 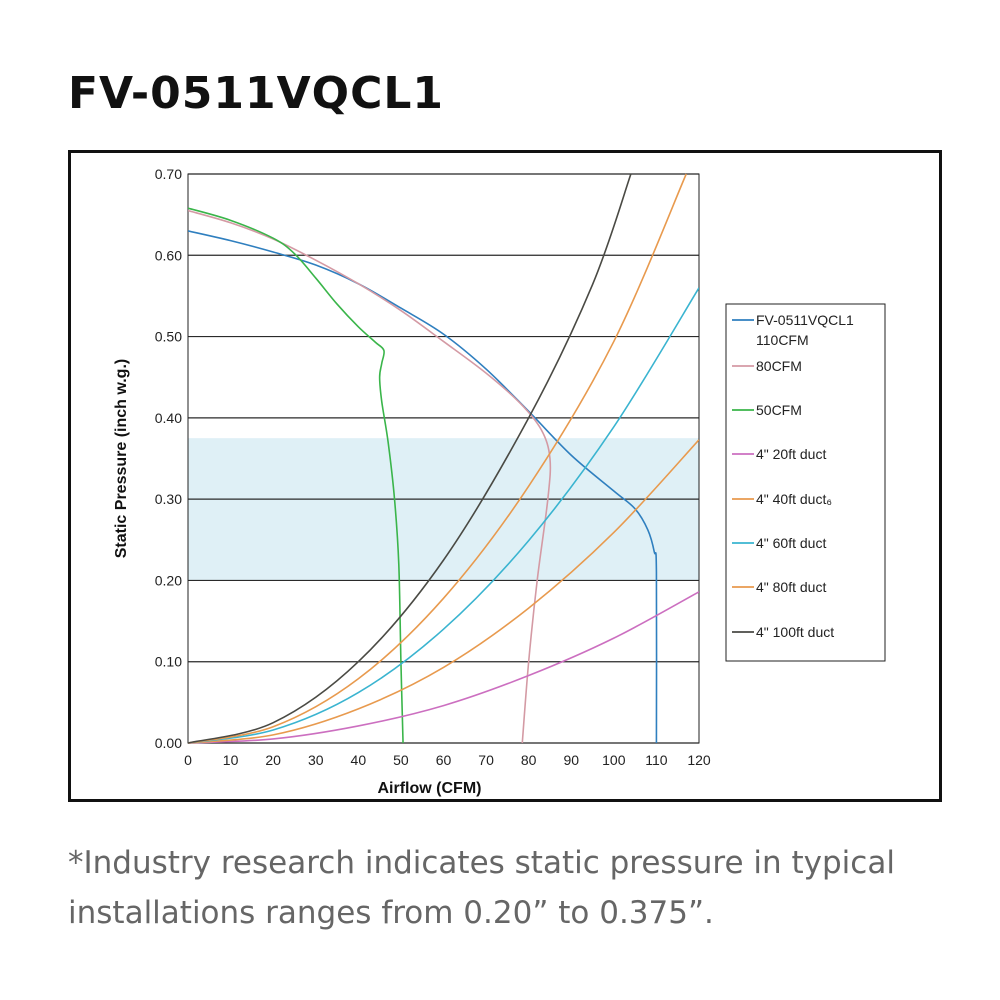 I want to click on x-tick-label: 40, so click(x=359, y=760).